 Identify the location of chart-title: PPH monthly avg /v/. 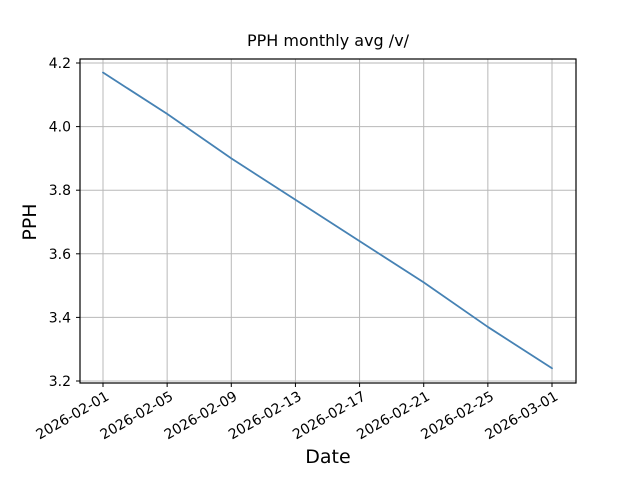
(328, 40).